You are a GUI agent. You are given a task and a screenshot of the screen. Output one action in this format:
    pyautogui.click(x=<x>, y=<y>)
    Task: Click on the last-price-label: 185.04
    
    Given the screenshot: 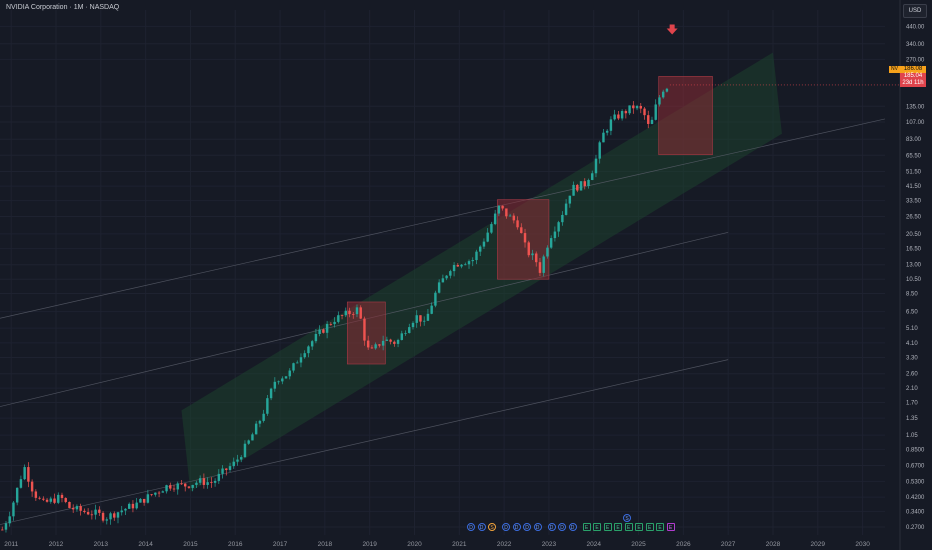 What is the action you would take?
    pyautogui.click(x=913, y=76)
    